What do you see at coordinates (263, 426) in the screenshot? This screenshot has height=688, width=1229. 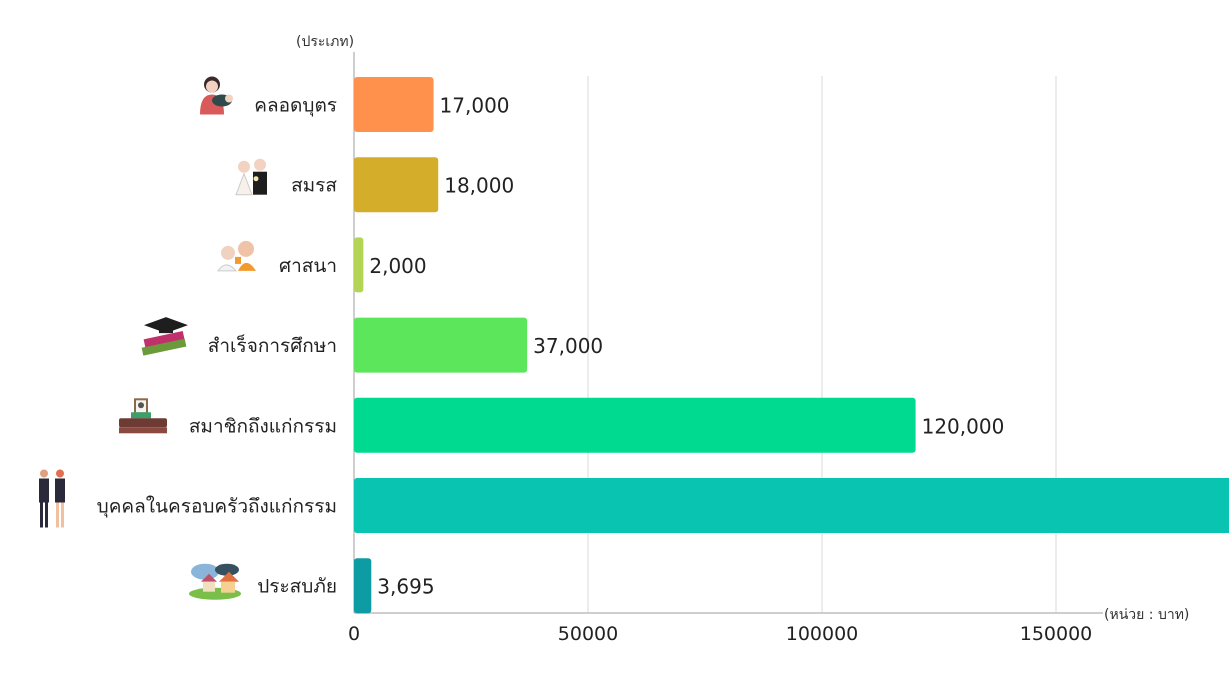 I see `category-label: สมาชิกถึงแก่กรรม` at bounding box center [263, 426].